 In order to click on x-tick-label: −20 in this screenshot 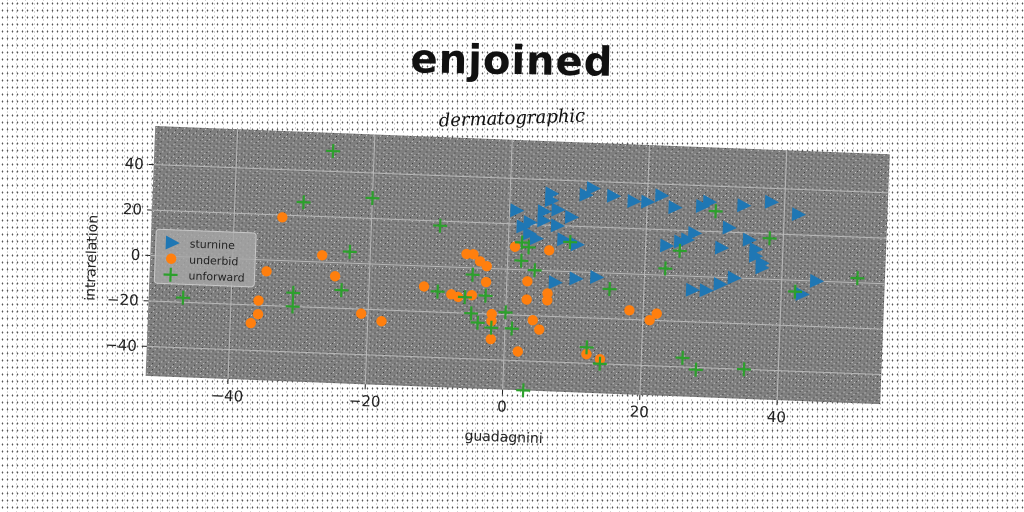, I will do `click(364, 401)`.